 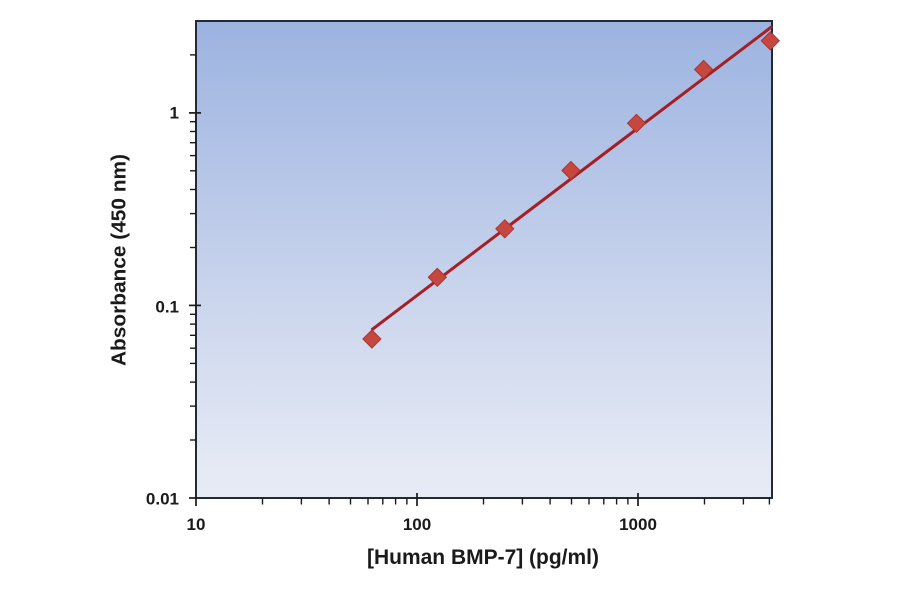 I want to click on svg-text: 10, so click(x=196, y=524).